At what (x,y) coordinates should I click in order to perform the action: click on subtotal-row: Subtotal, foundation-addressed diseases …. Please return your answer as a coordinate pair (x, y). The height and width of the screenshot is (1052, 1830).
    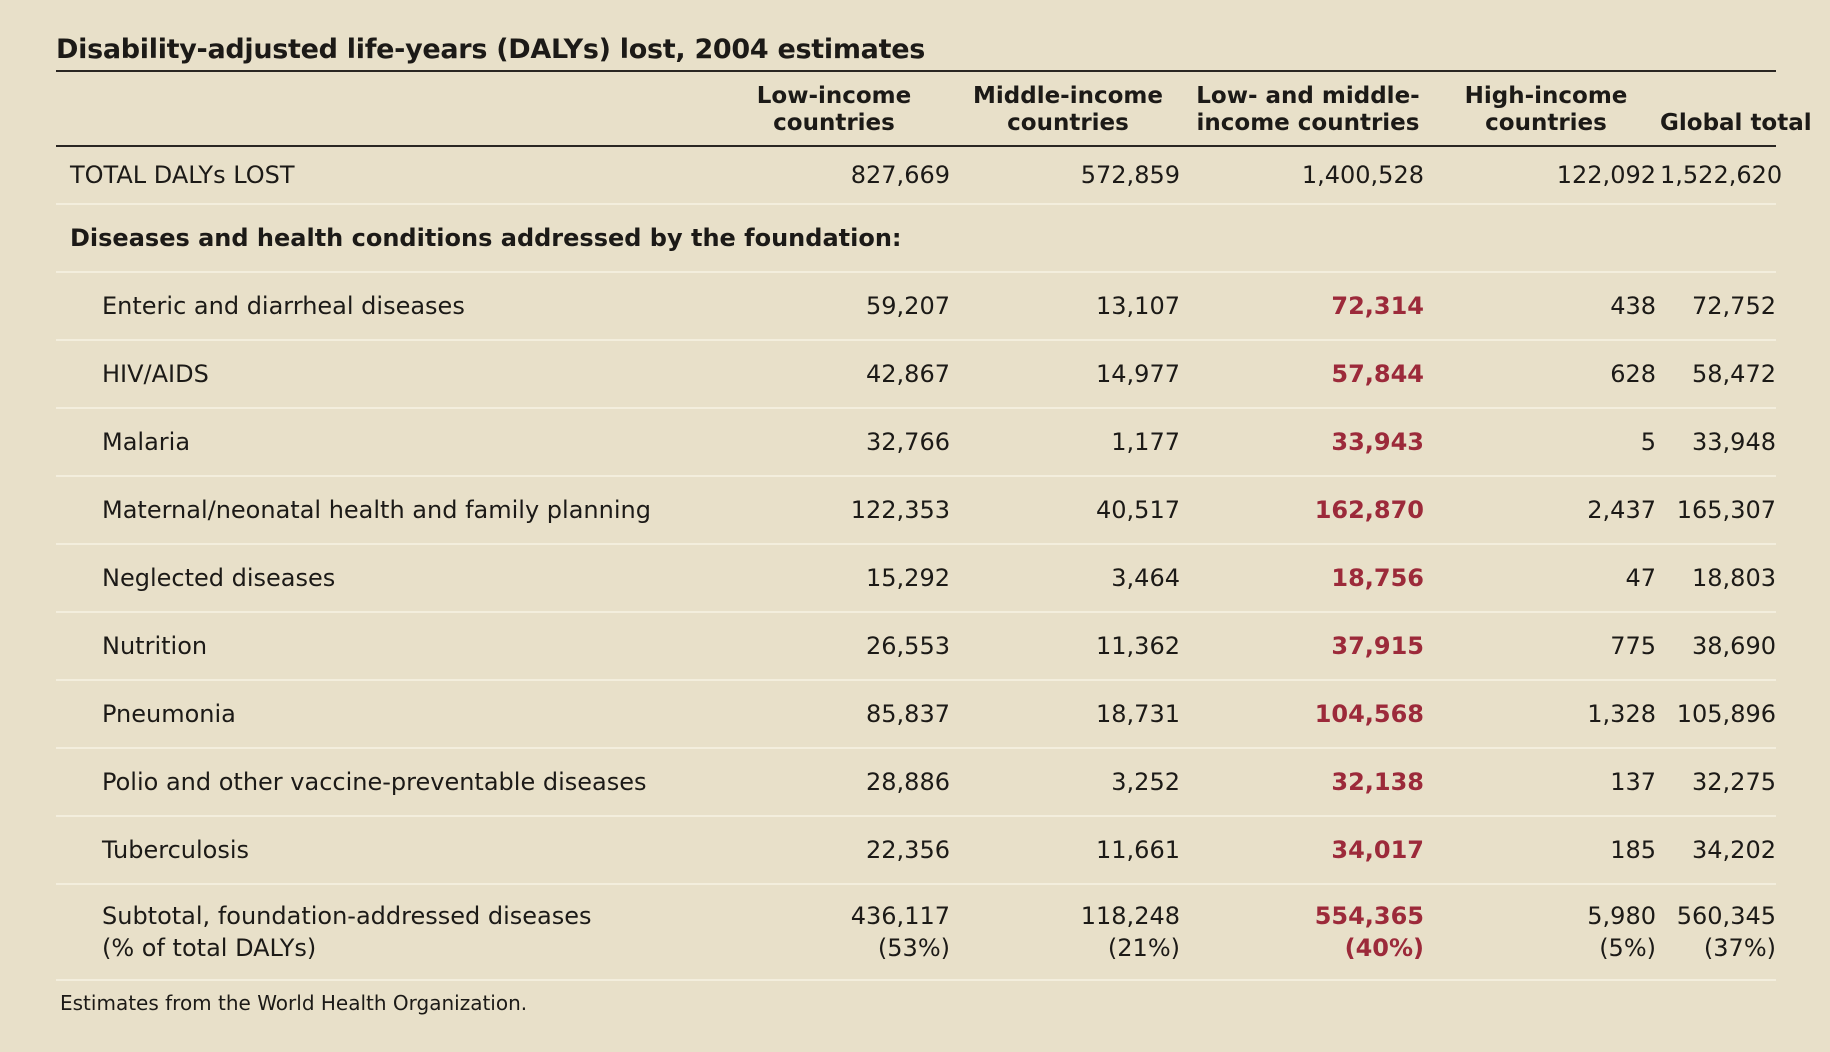
    Looking at the image, I should click on (916, 933).